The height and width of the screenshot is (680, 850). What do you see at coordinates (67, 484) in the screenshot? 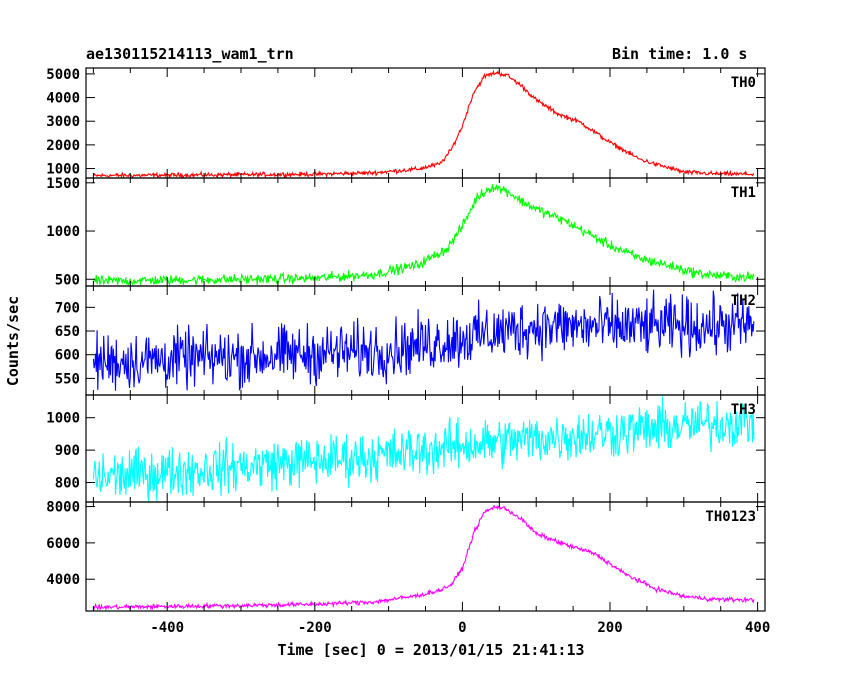
I see `y-tick-label: 800` at bounding box center [67, 484].